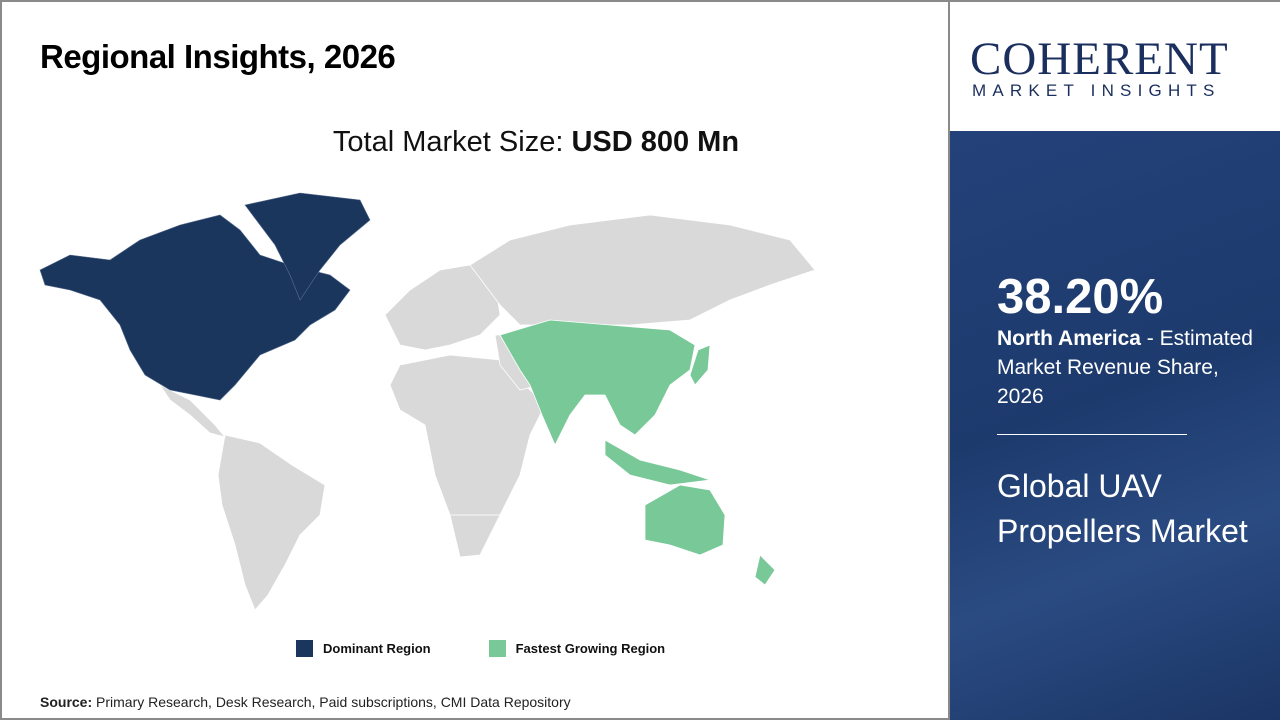 This screenshot has width=1280, height=720. What do you see at coordinates (452, 142) in the screenshot?
I see `market-size-label: Total Market Size:` at bounding box center [452, 142].